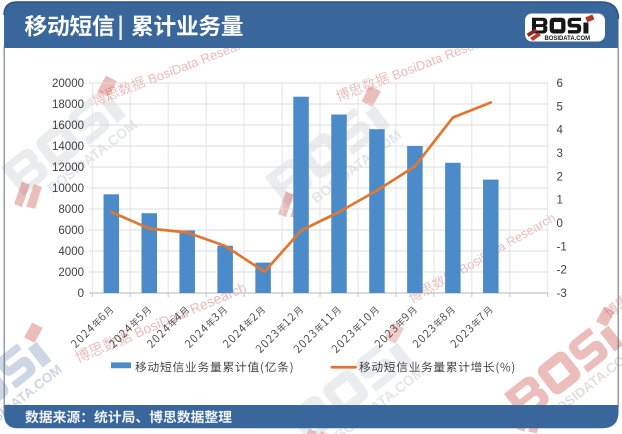  Describe the element at coordinates (71, 252) in the screenshot. I see `svg-text: 4000` at that location.